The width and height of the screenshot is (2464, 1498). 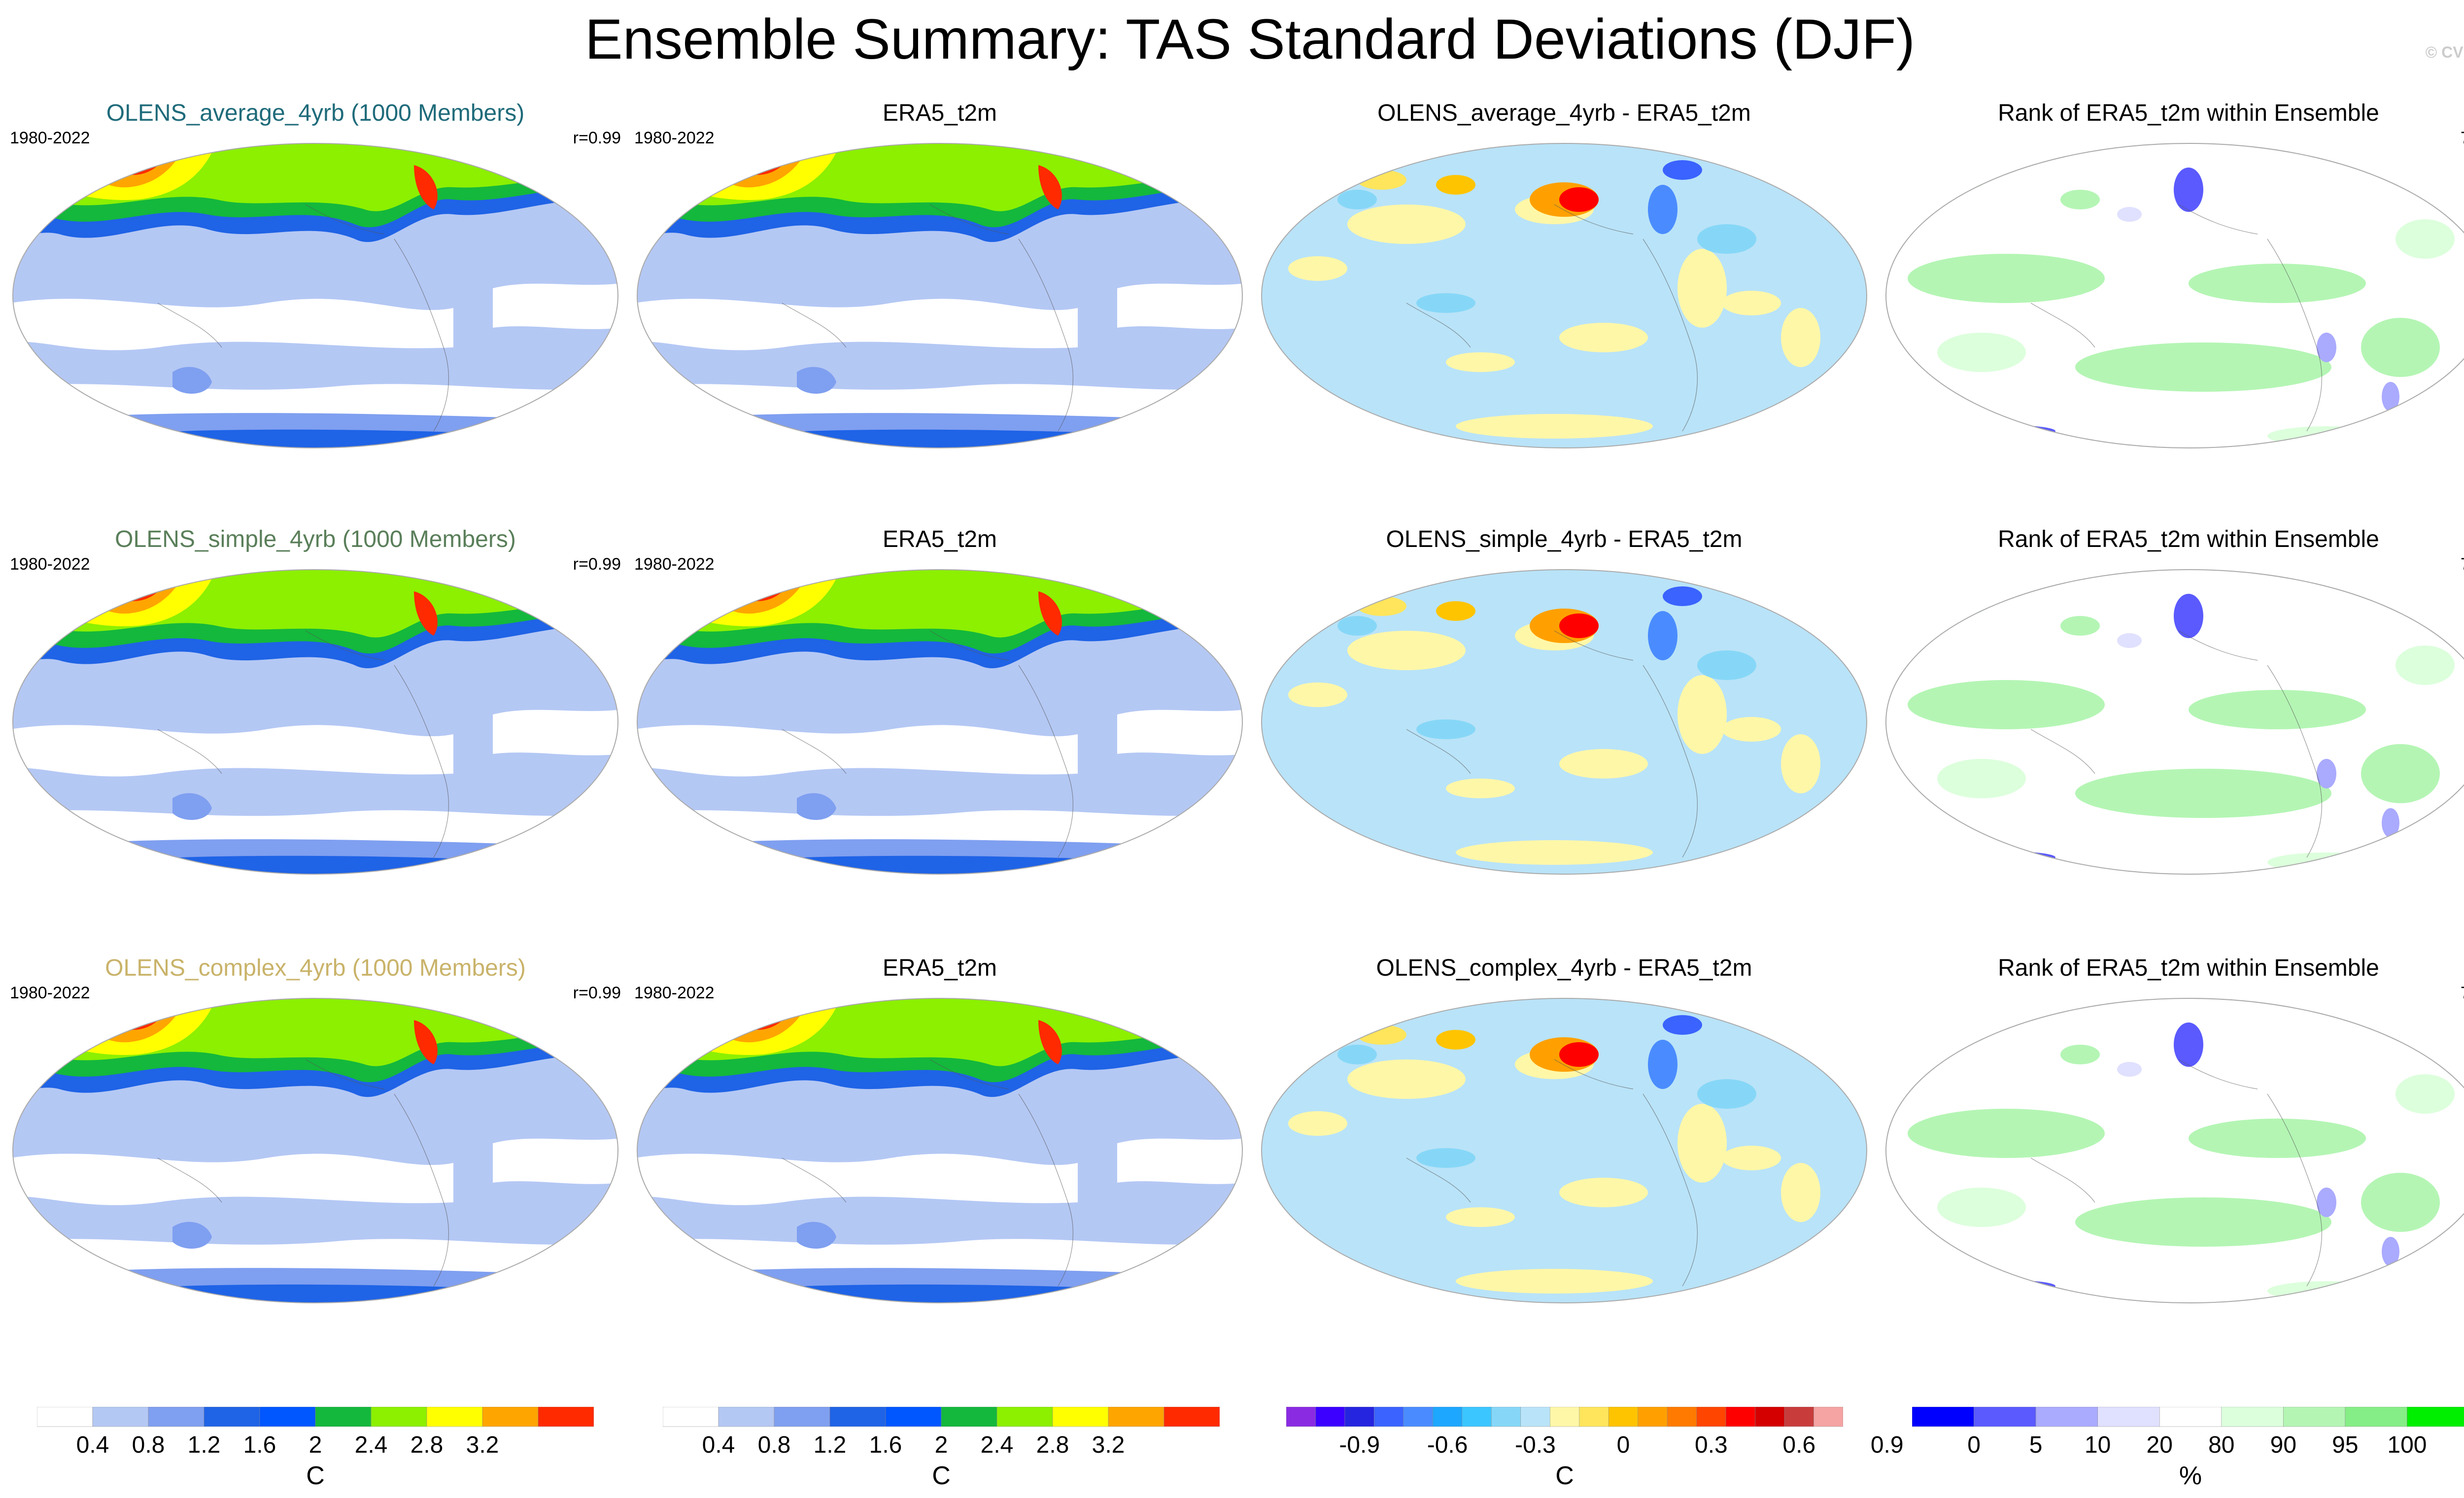 I want to click on colorbar-tick-label: 20, so click(x=2159, y=1445).